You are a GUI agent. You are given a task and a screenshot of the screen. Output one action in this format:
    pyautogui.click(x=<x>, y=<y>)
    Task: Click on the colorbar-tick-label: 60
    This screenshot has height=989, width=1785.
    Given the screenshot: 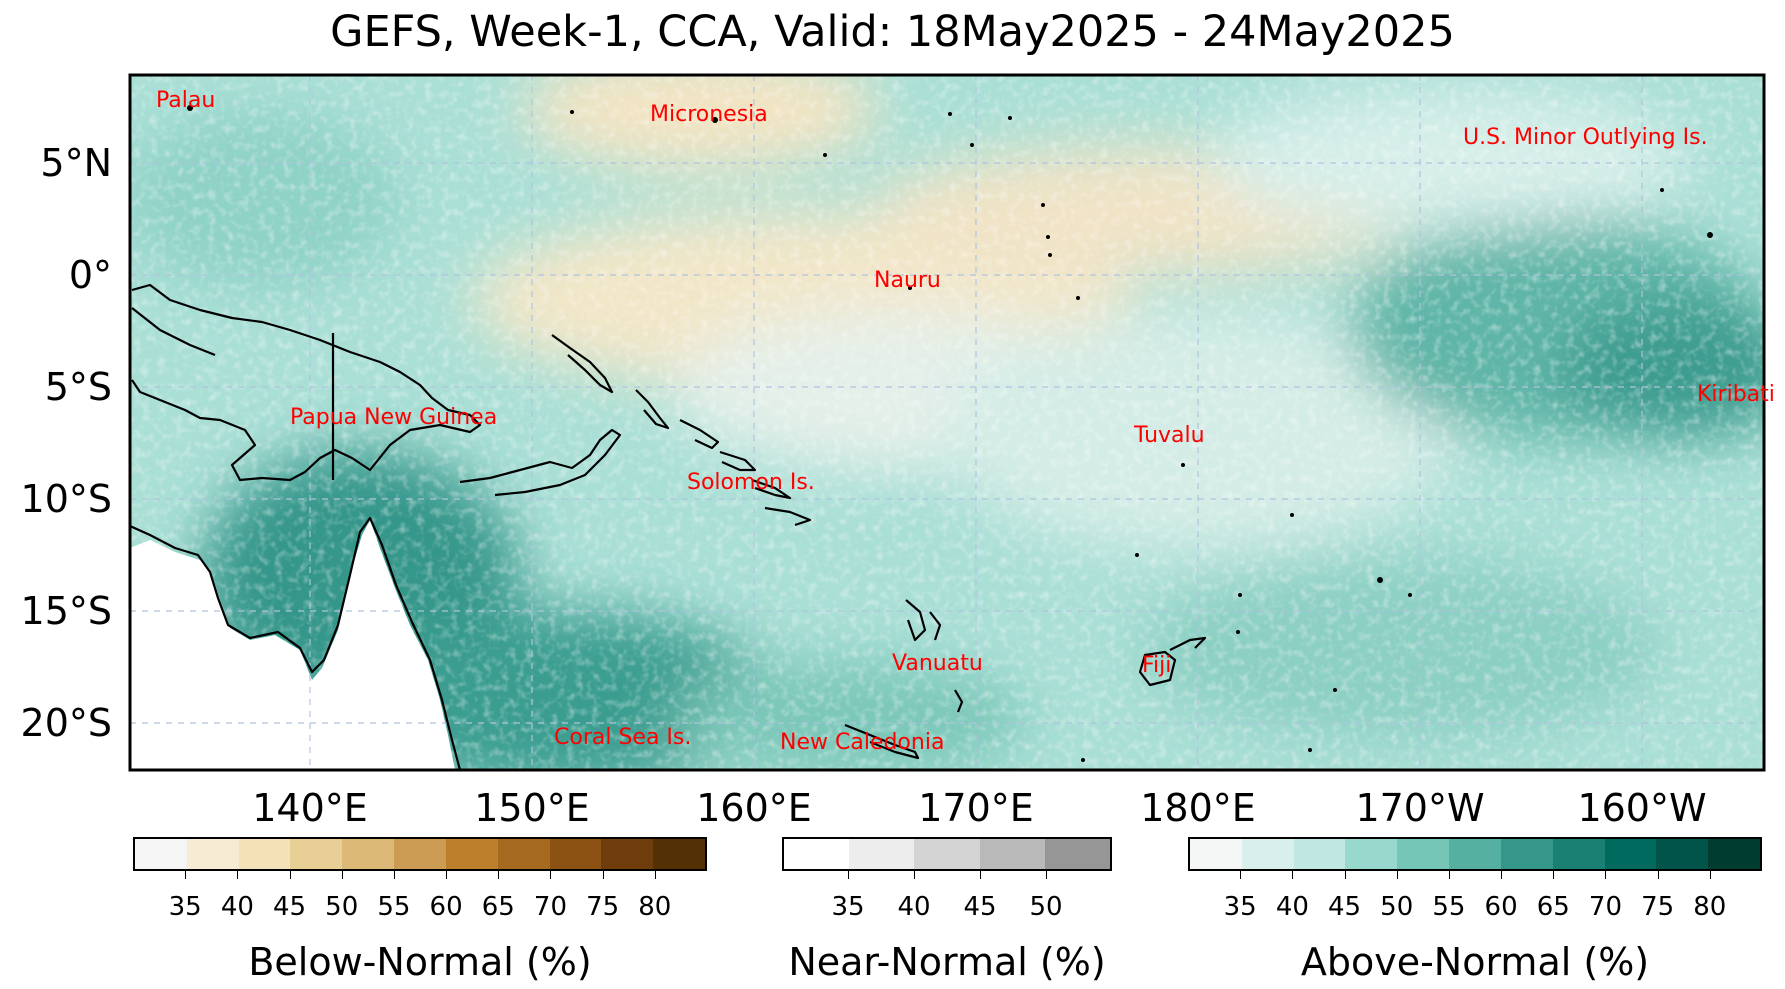 What is the action you would take?
    pyautogui.click(x=446, y=907)
    